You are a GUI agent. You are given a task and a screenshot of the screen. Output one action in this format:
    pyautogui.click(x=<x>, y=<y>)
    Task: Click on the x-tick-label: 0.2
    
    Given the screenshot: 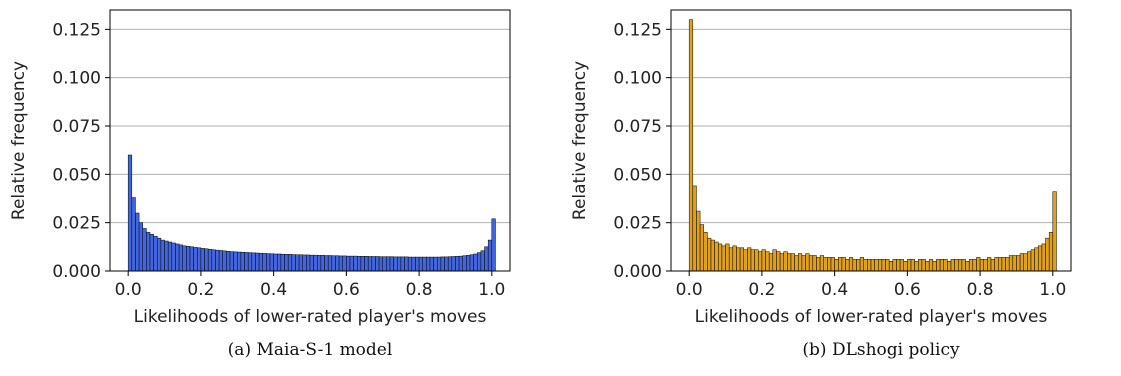 What is the action you would take?
    pyautogui.click(x=200, y=290)
    